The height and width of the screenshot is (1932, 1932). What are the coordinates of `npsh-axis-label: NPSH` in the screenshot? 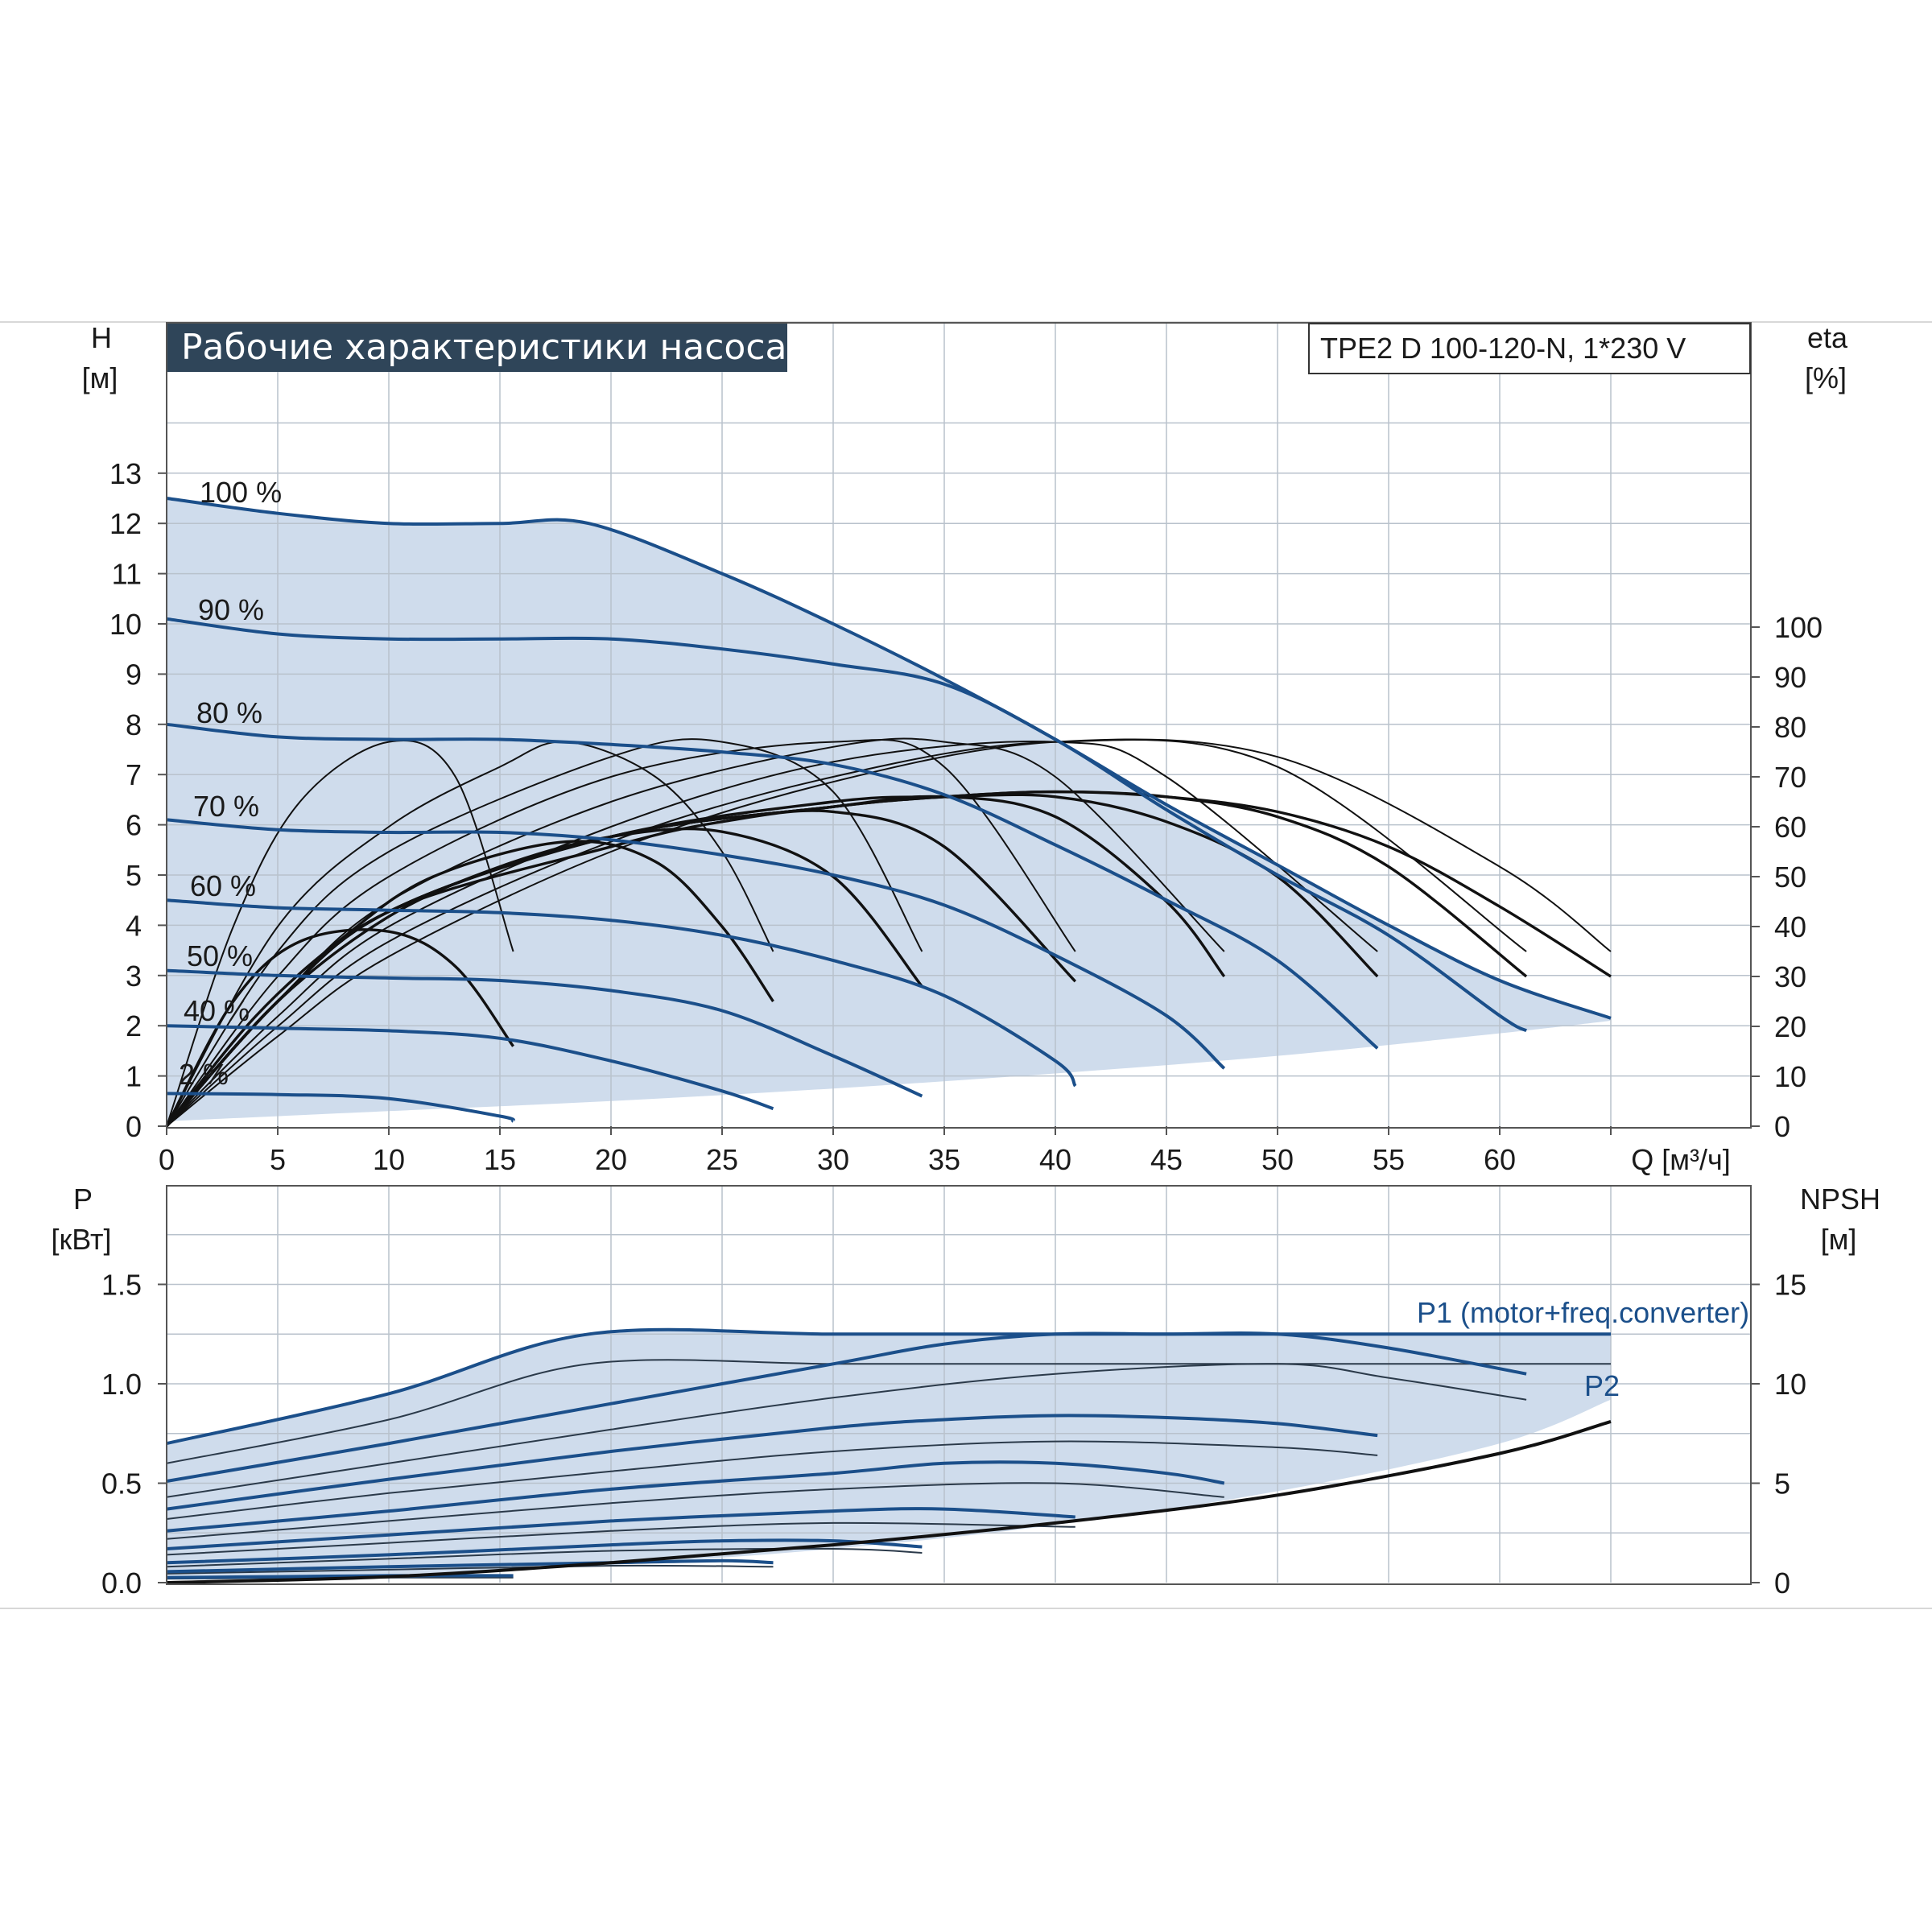 It's located at (1840, 1199).